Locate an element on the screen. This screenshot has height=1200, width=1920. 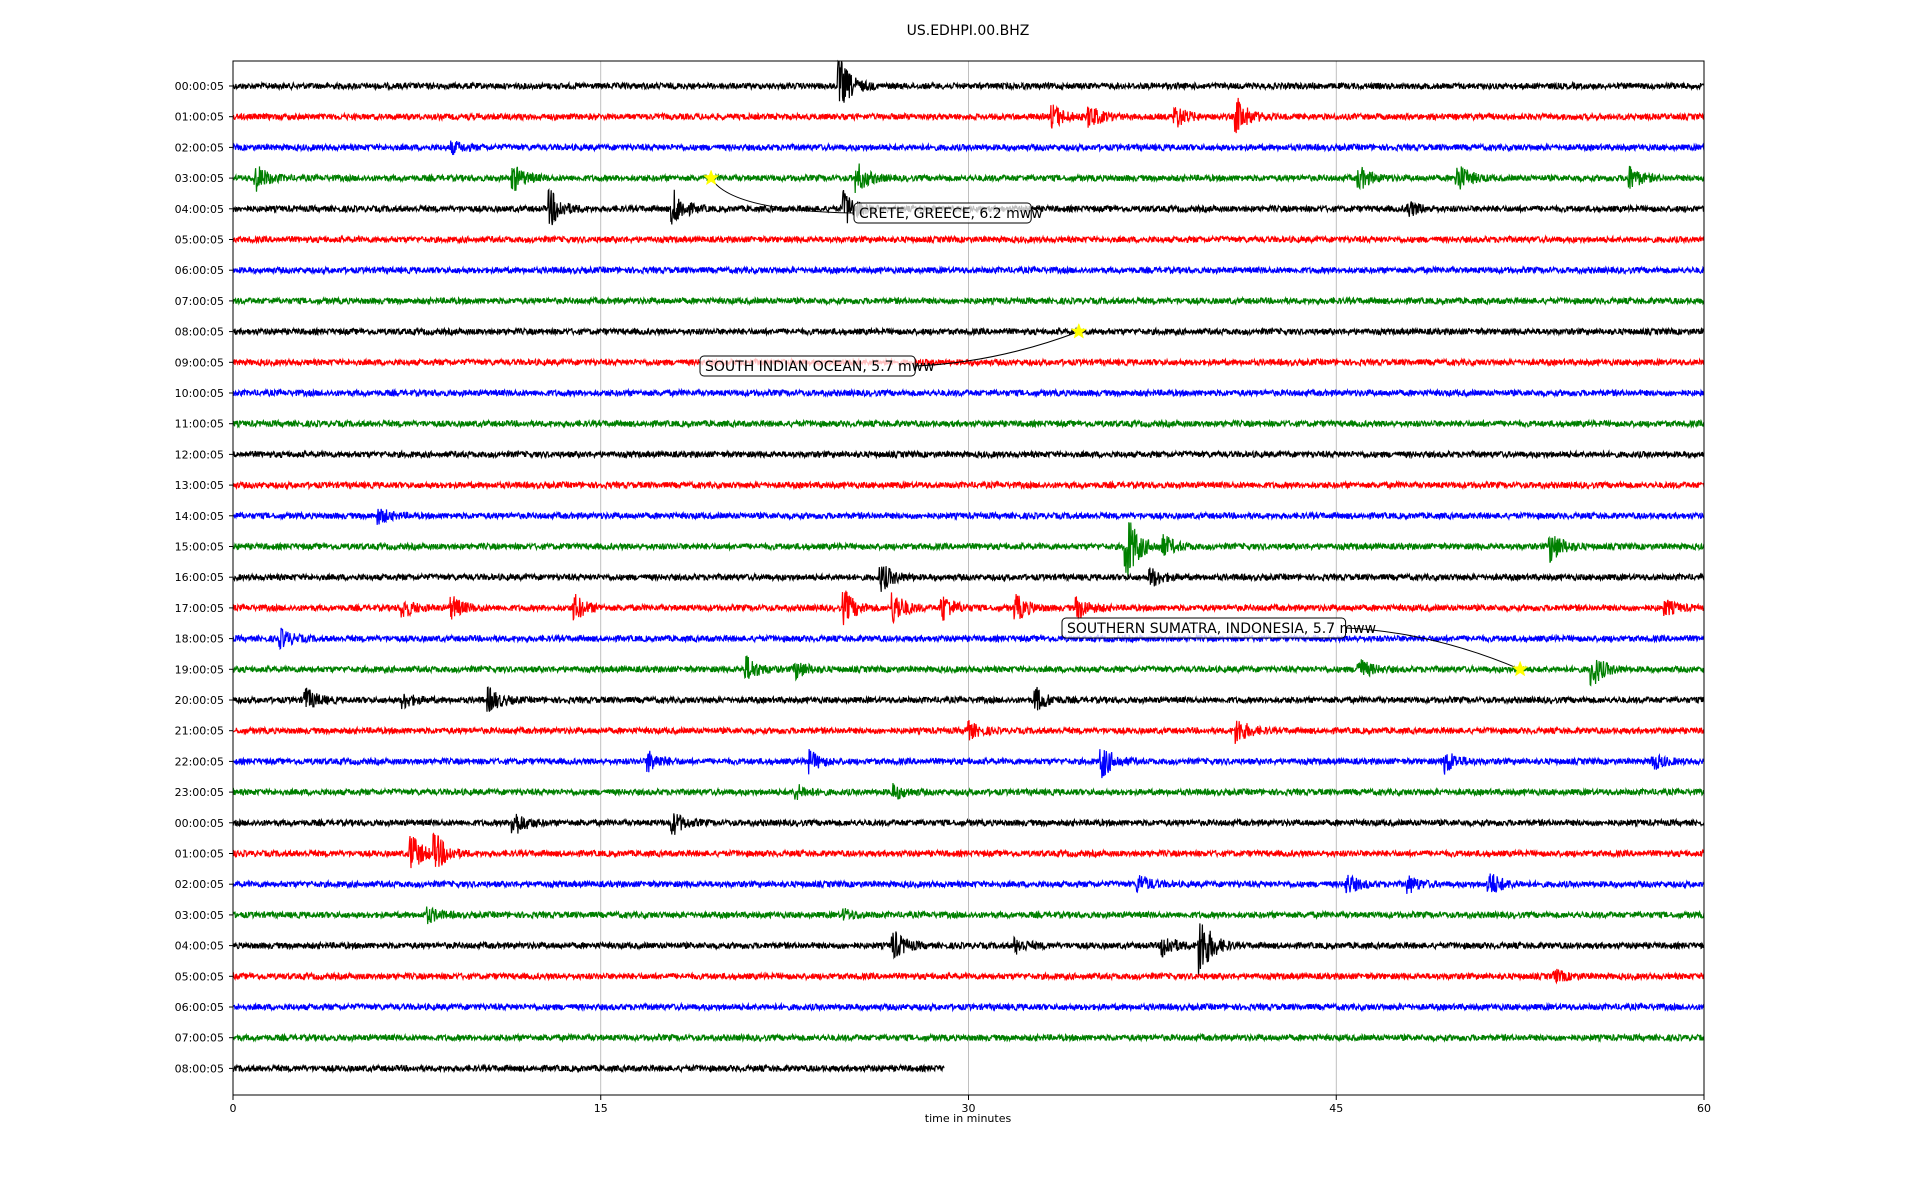
y-tick-label: 19:00:05 is located at coordinates (199, 669).